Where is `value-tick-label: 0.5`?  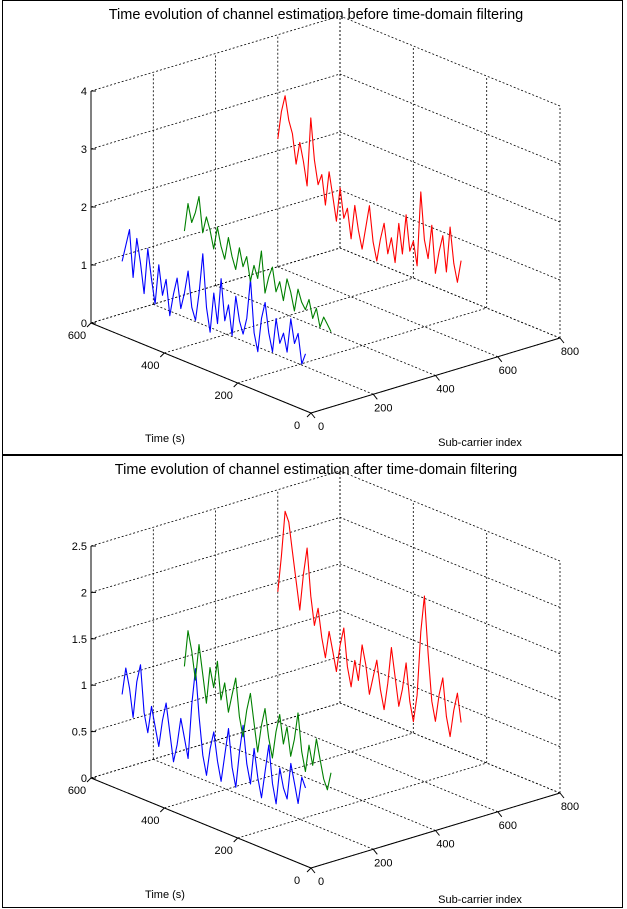
value-tick-label: 0.5 is located at coordinates (79, 733).